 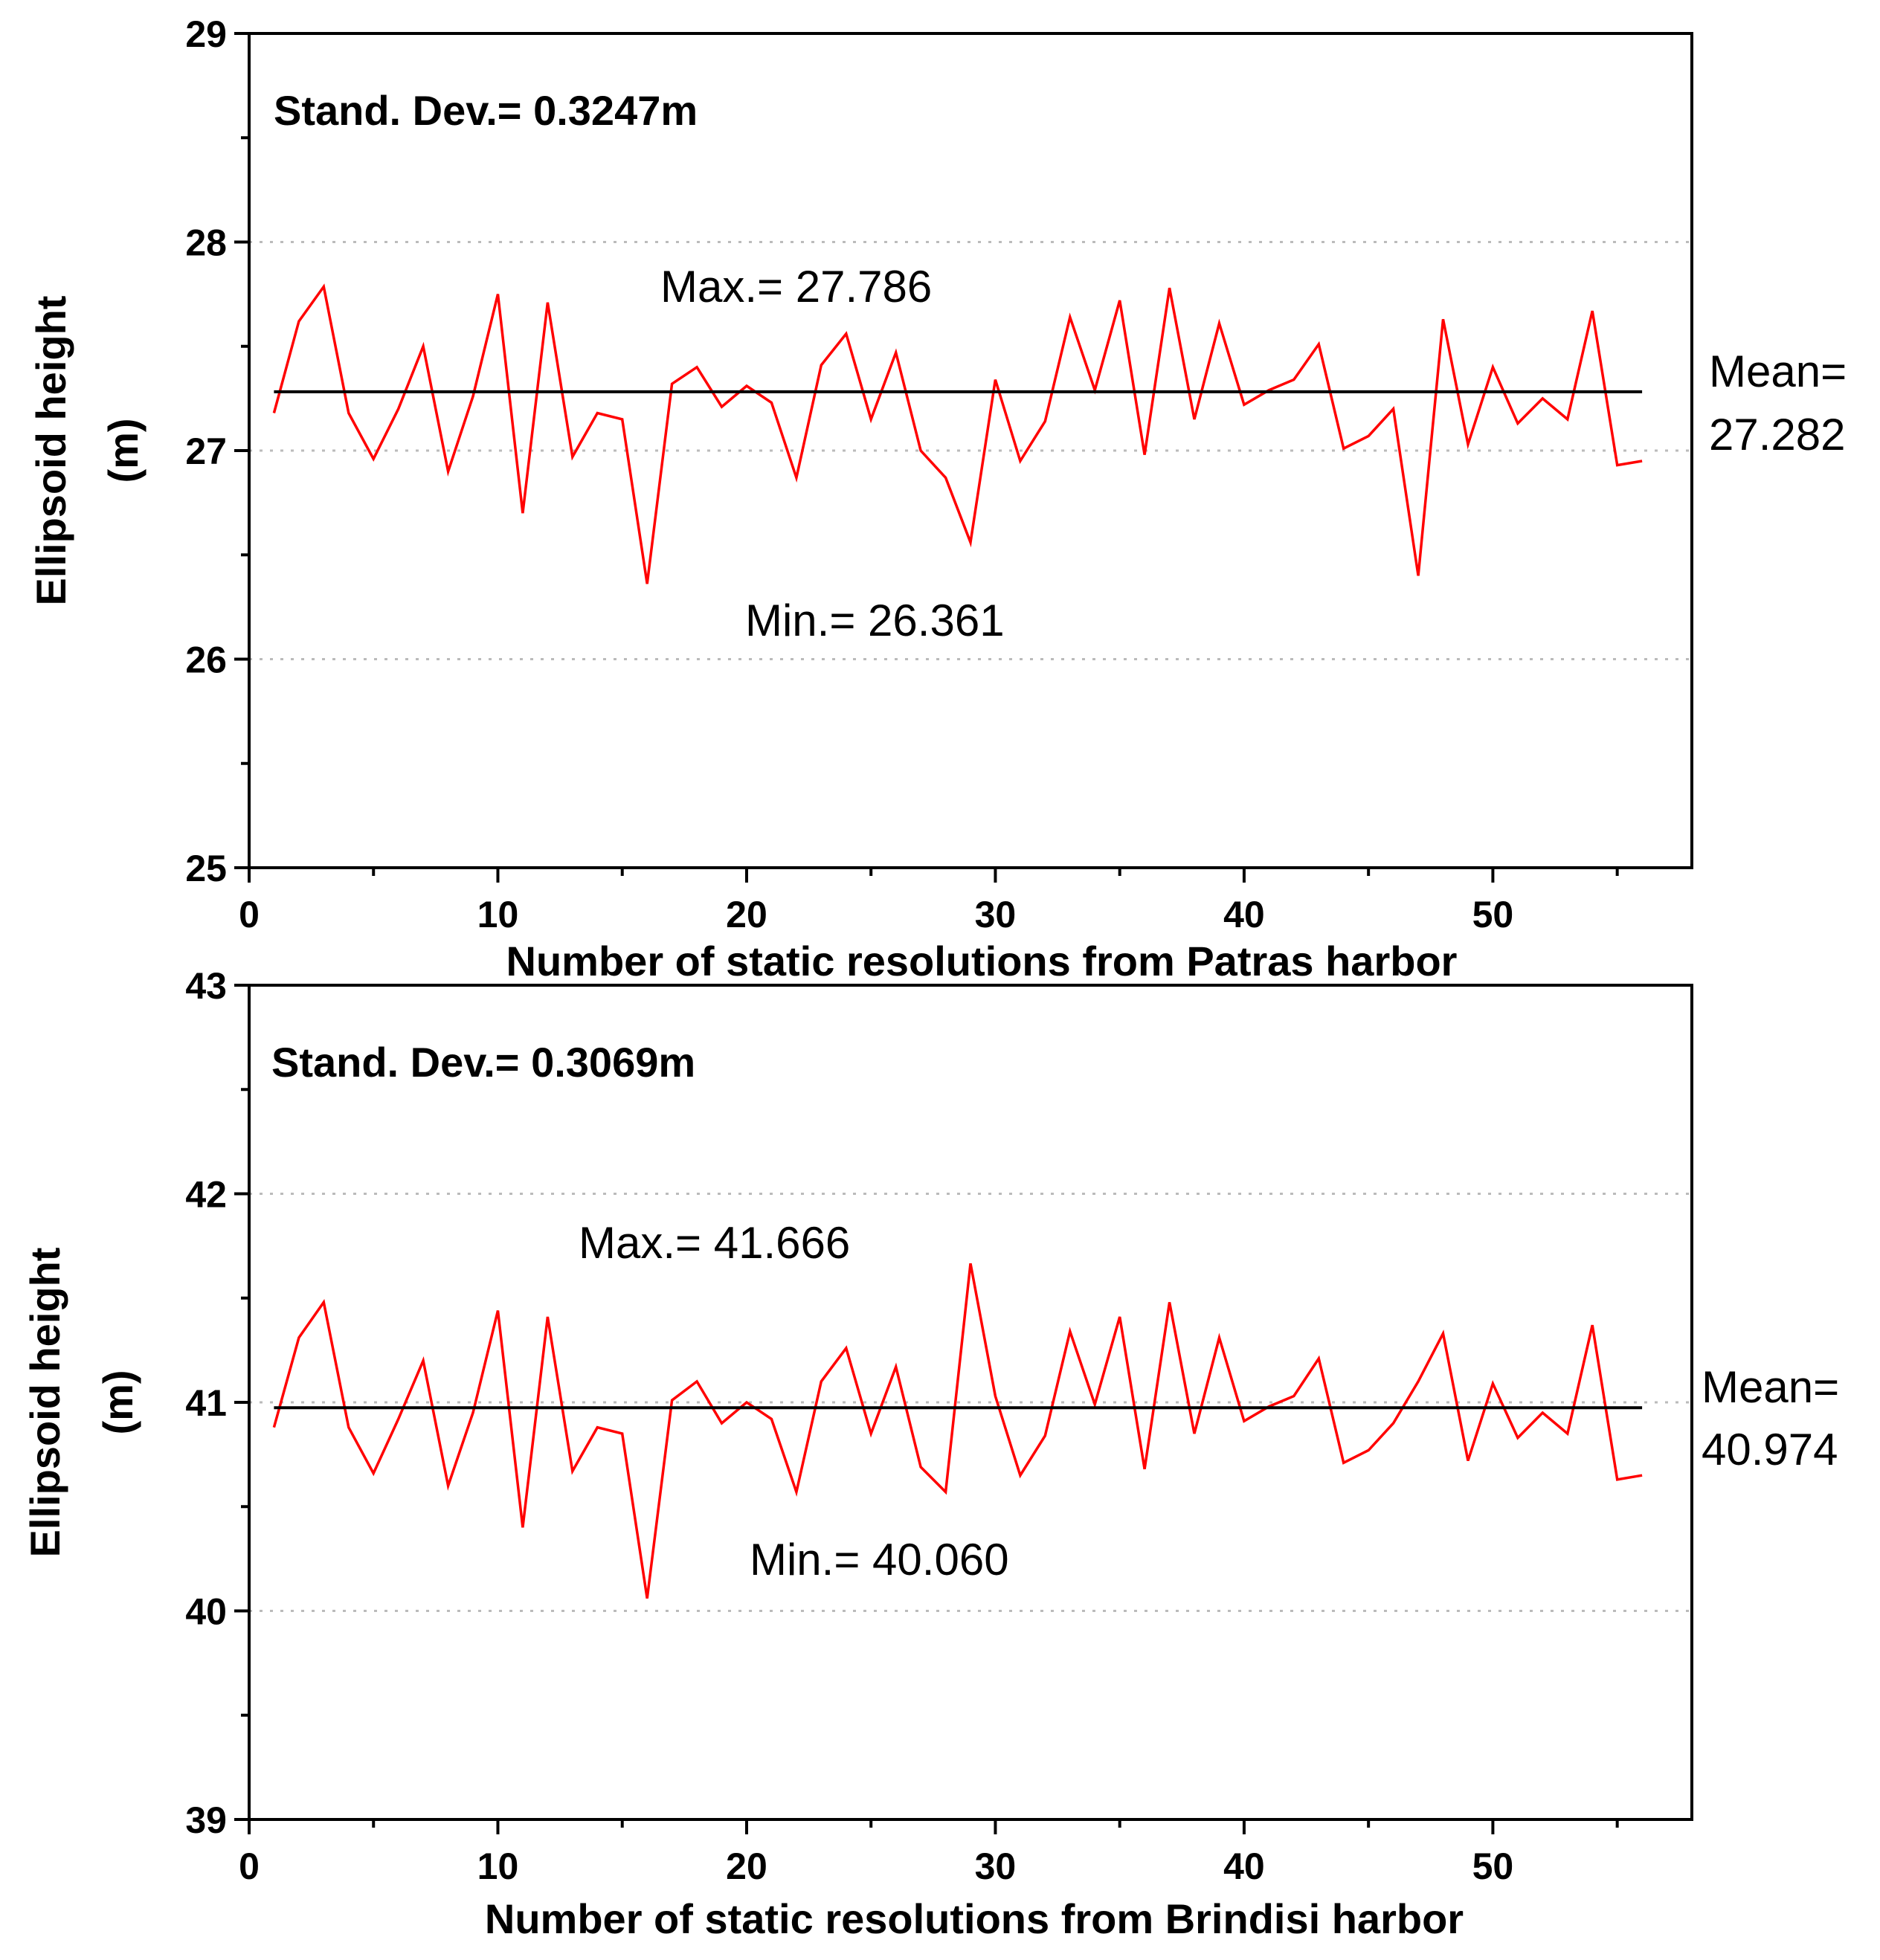 What do you see at coordinates (206, 660) in the screenshot?
I see `y-tick-label: 26` at bounding box center [206, 660].